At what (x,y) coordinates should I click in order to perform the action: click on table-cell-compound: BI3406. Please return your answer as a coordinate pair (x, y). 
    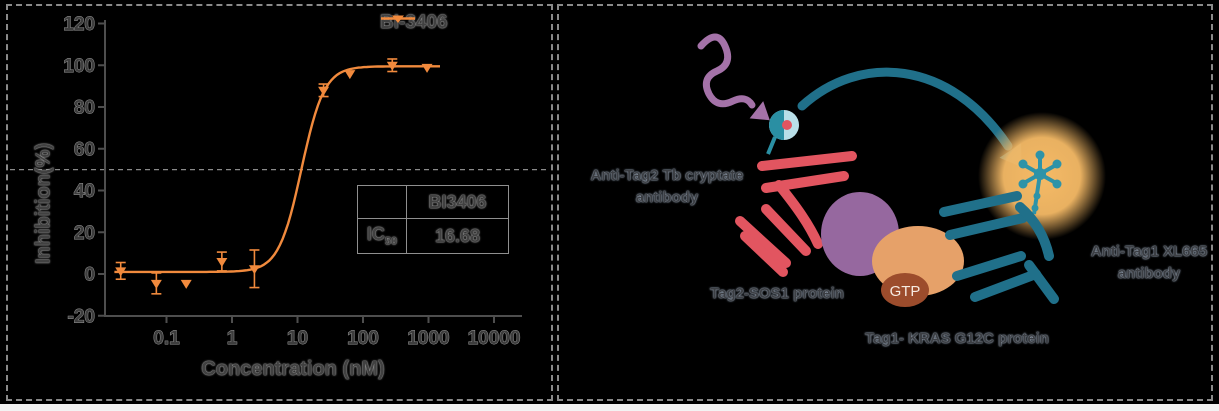
    Looking at the image, I should click on (457, 202).